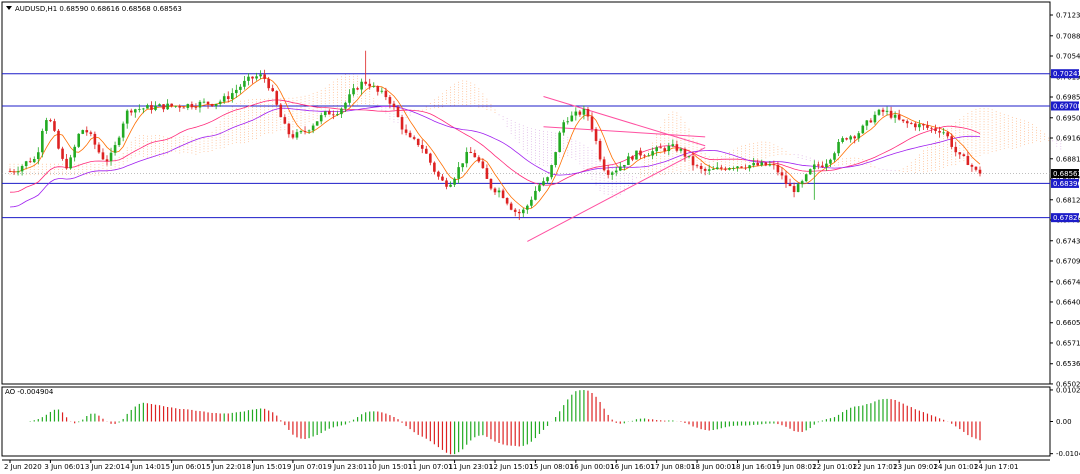 This screenshot has height=474, width=1080. I want to click on x-tick-label: 3 Jun 22:01, so click(105, 467).